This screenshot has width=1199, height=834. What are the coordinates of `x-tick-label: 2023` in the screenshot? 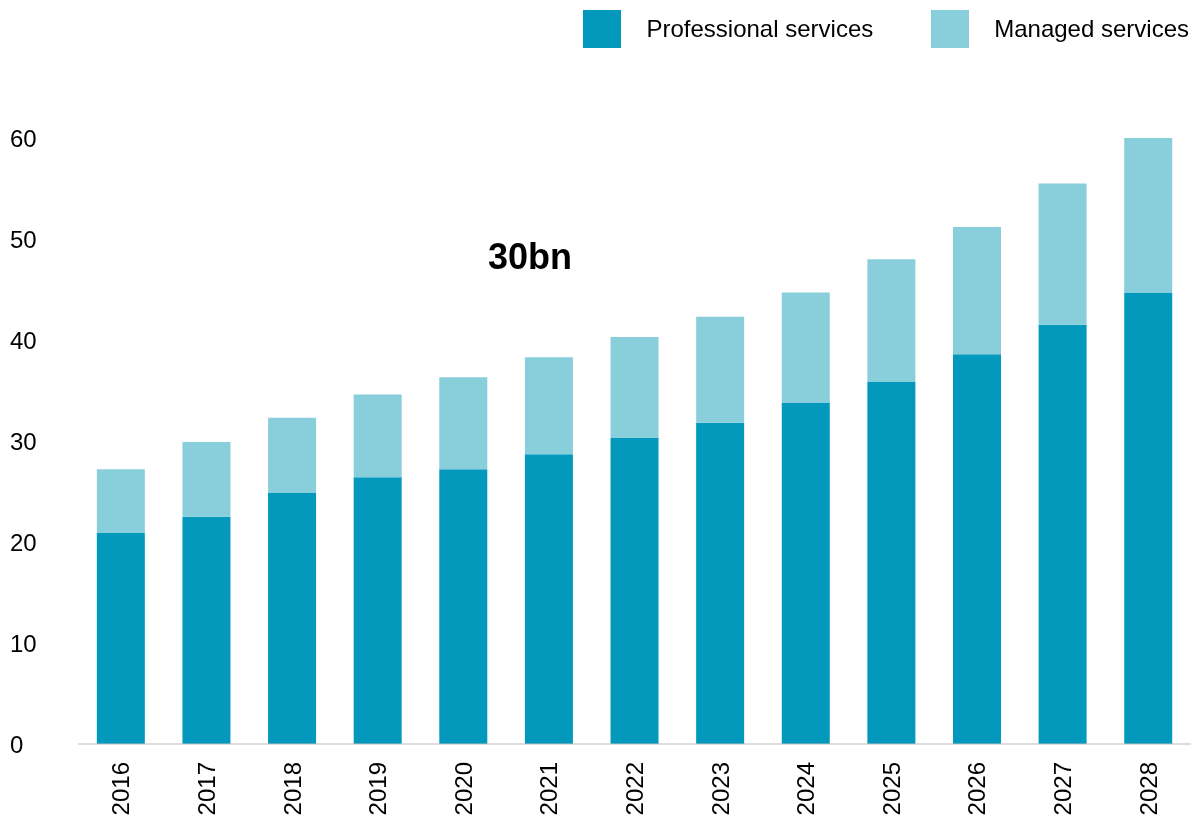 It's located at (720, 789).